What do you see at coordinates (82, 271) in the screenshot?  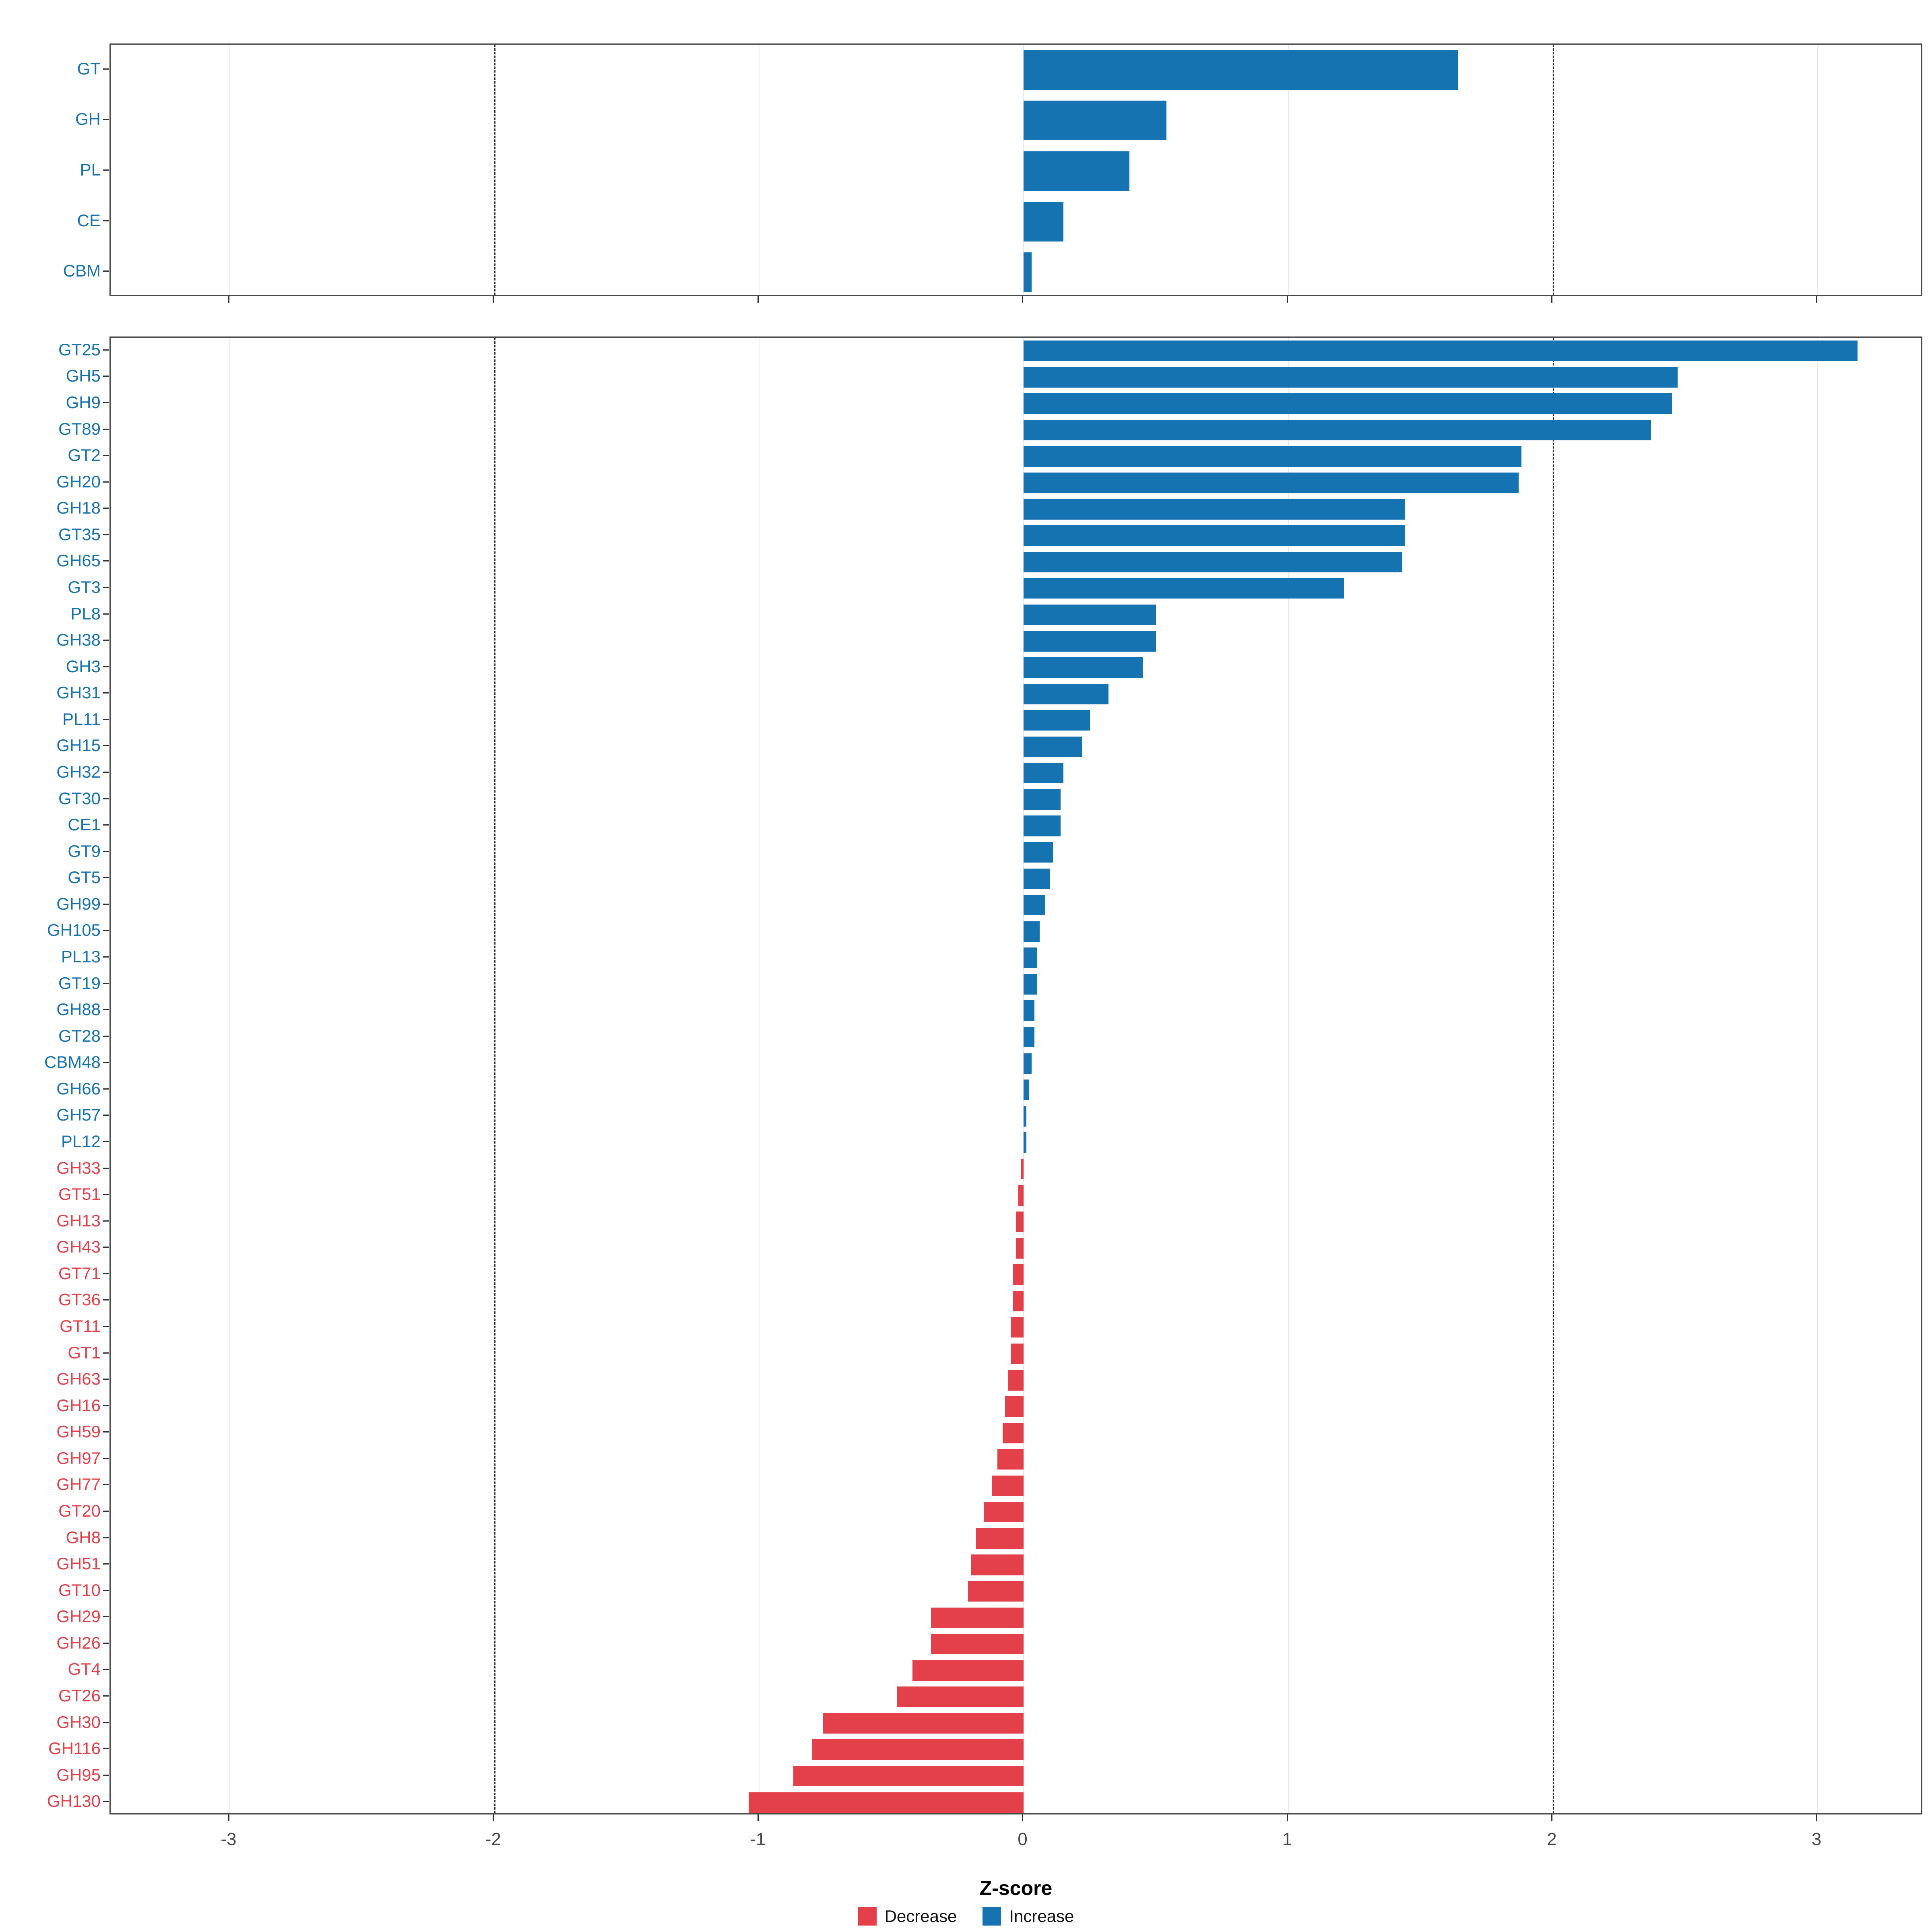 I see `y-label-CBM: CBM` at bounding box center [82, 271].